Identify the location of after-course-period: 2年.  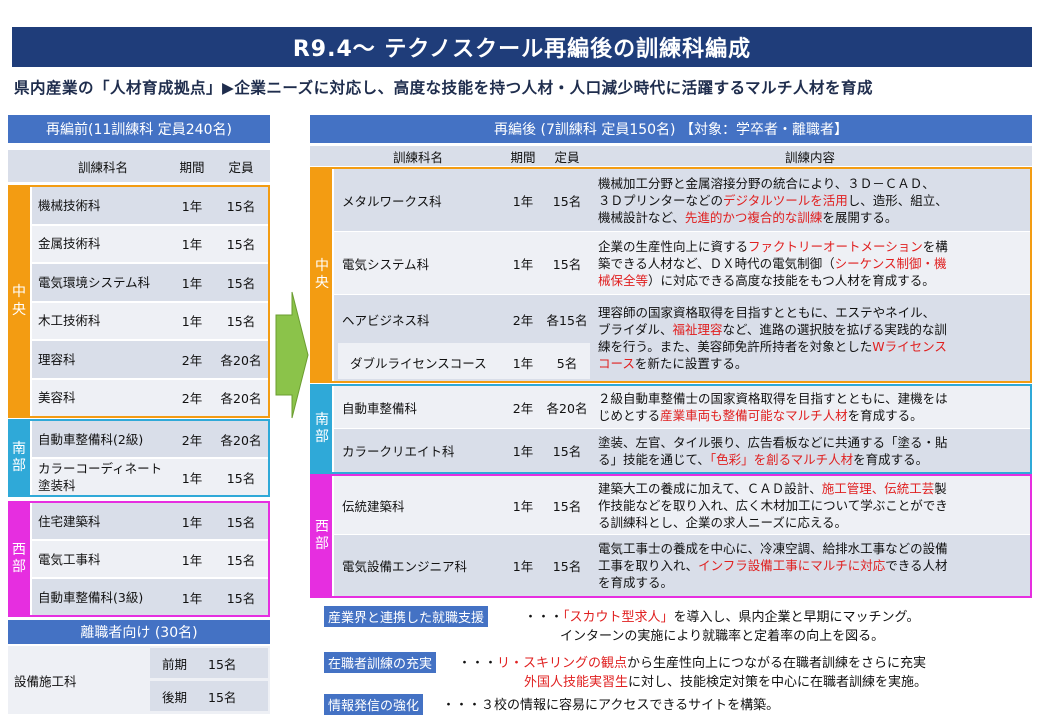
(523, 320).